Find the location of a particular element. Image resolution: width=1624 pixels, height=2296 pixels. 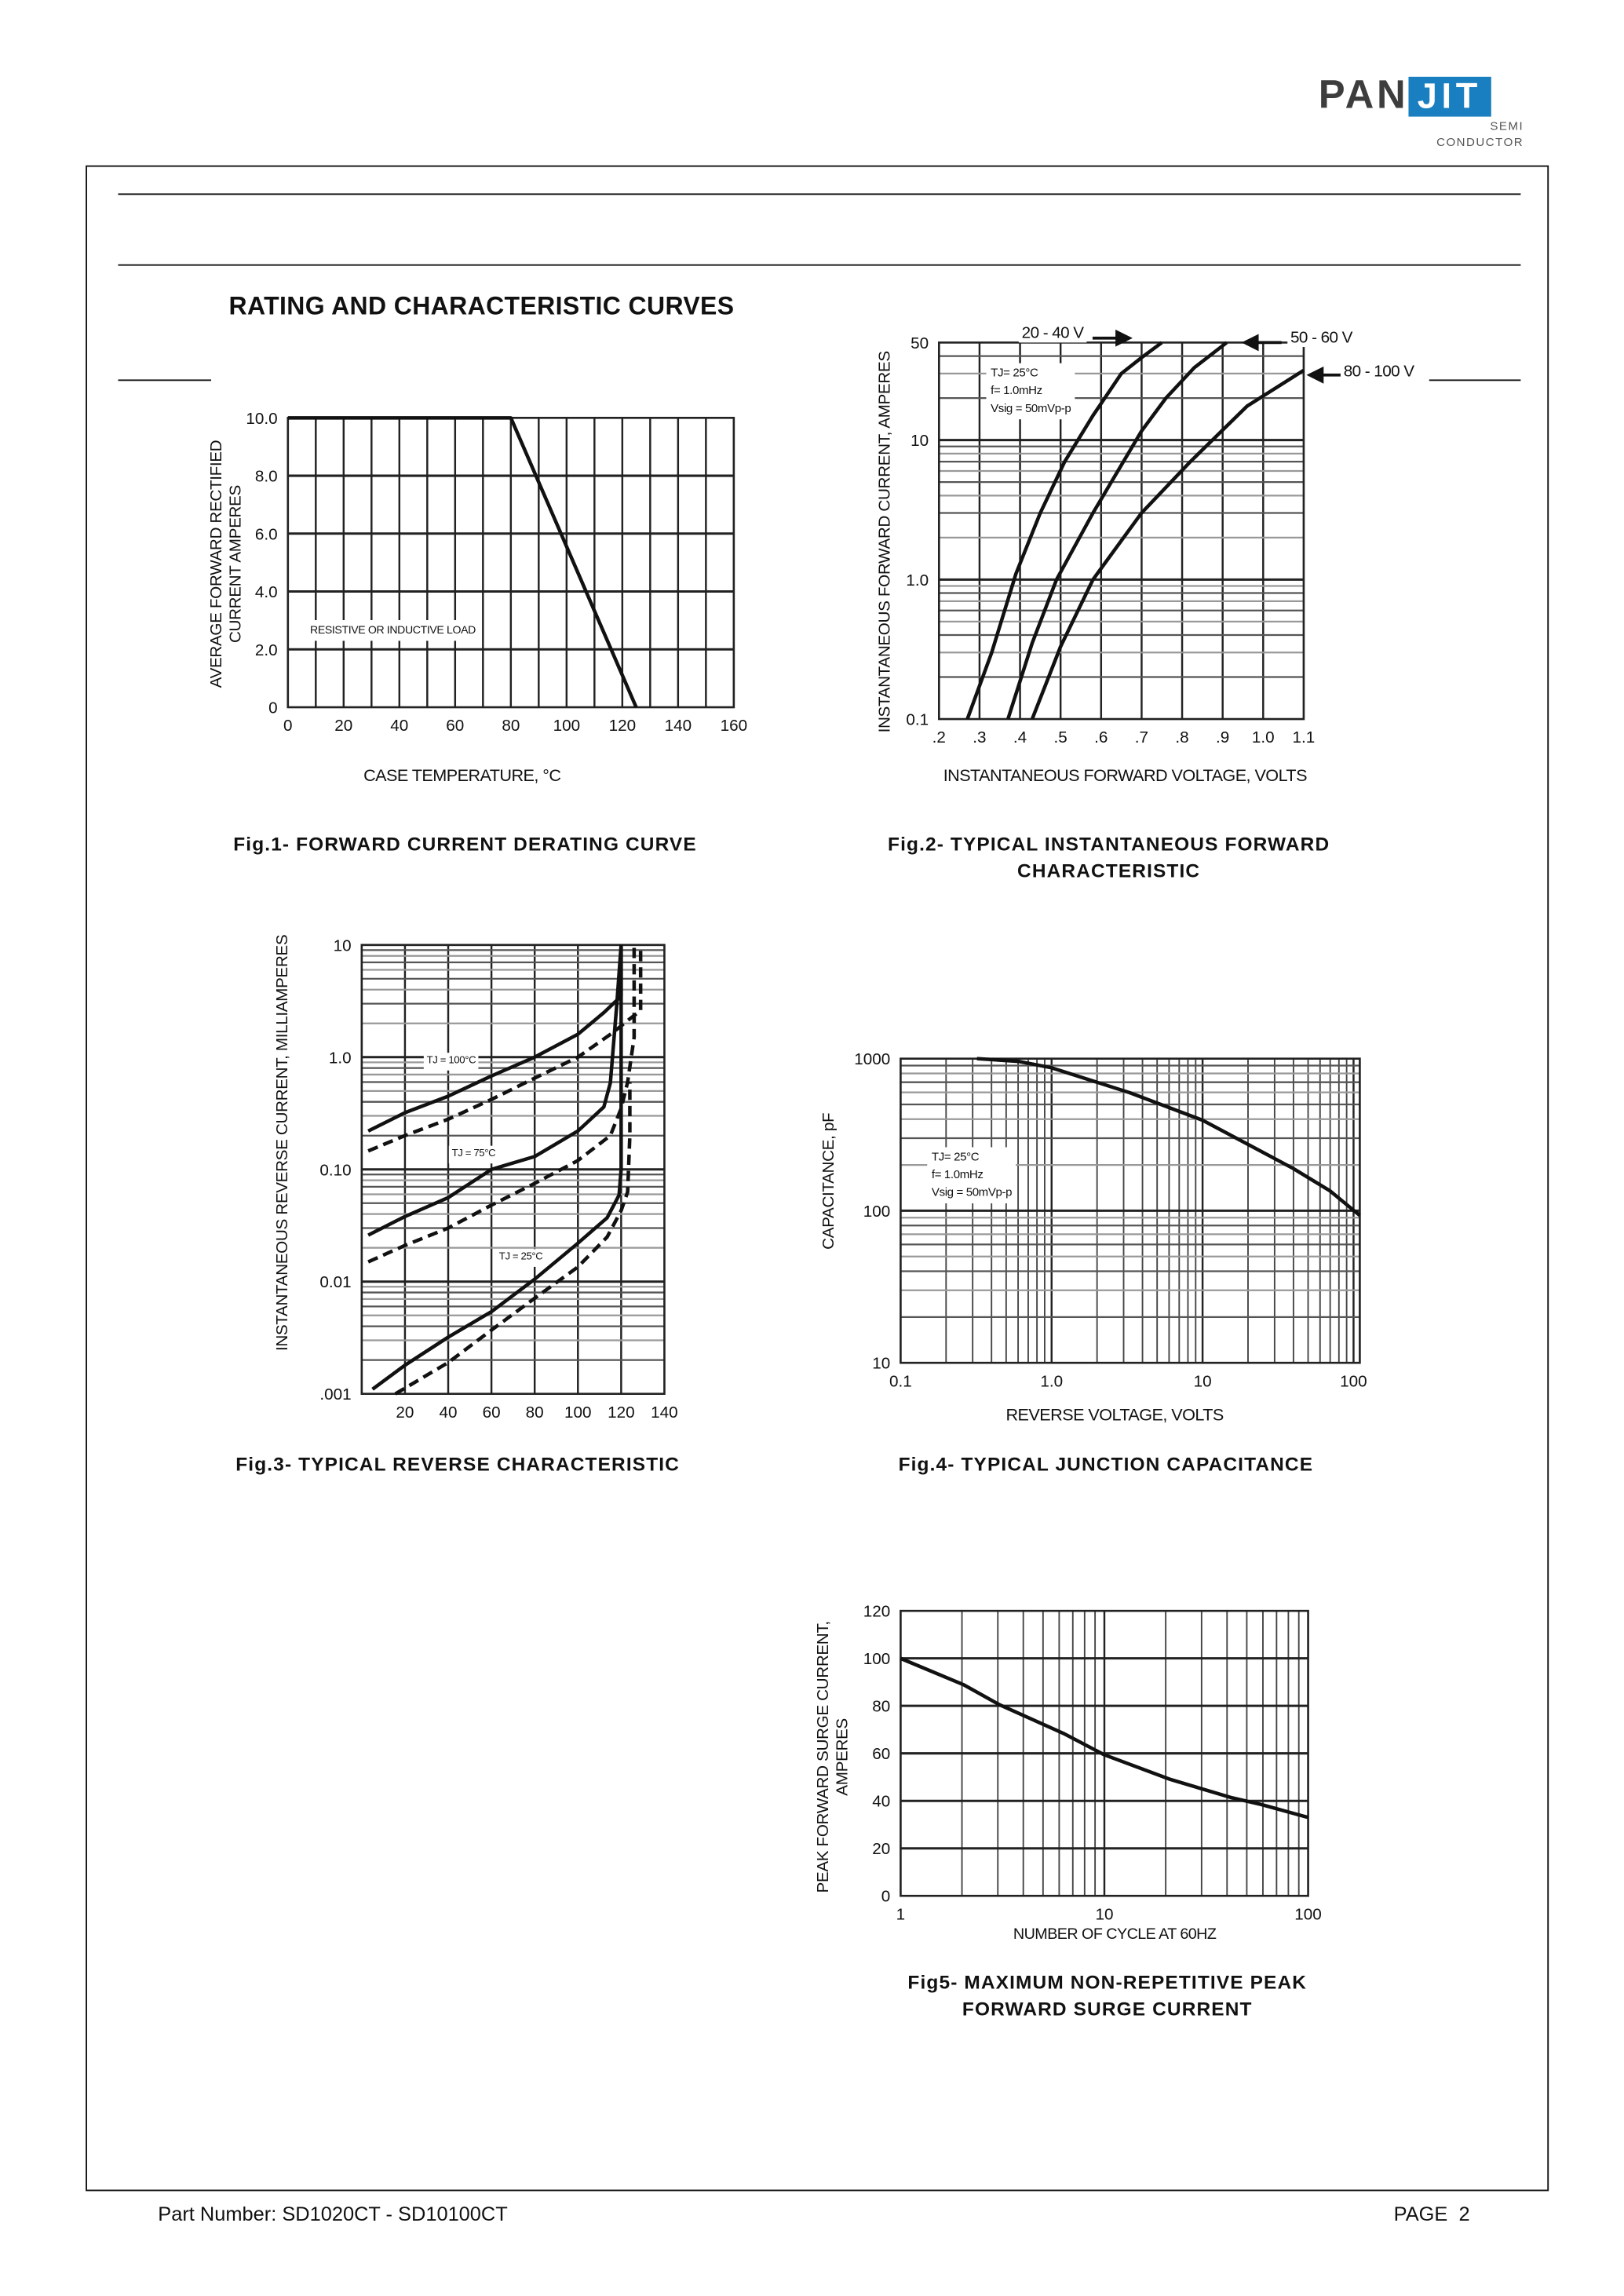

fig4-ytick-label: 10 is located at coordinates (881, 1364).